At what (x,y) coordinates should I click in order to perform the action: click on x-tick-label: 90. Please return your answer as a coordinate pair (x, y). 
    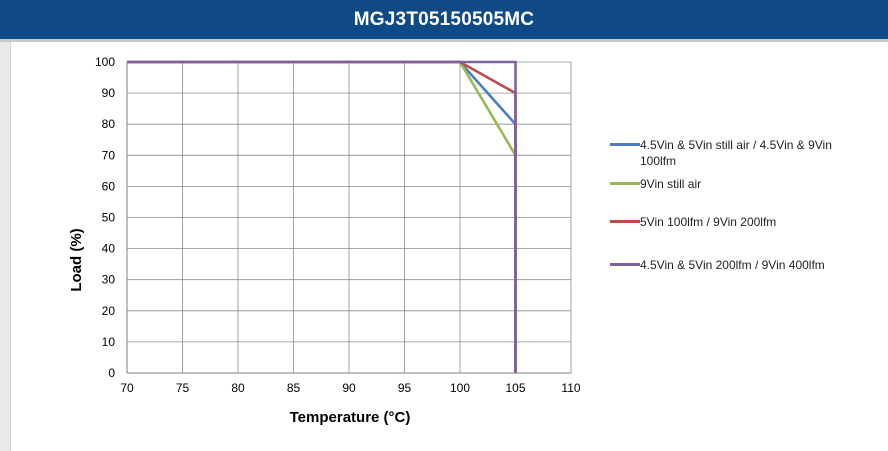
    Looking at the image, I should click on (349, 388).